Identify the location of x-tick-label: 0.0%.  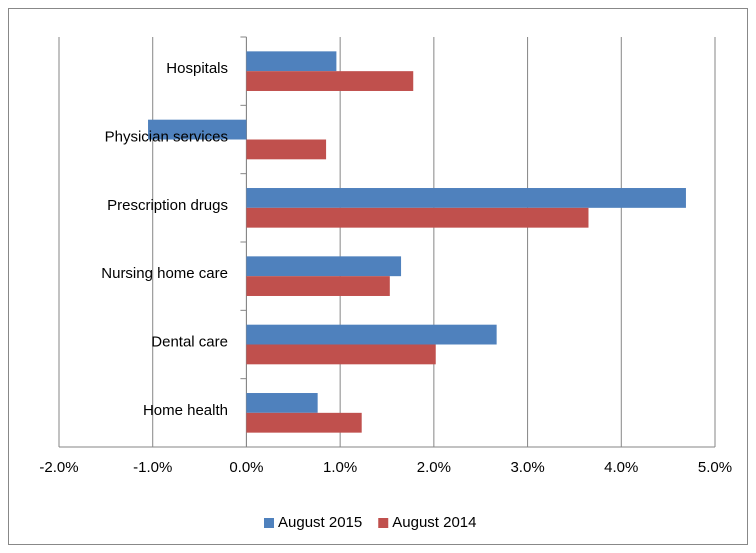
(246, 467).